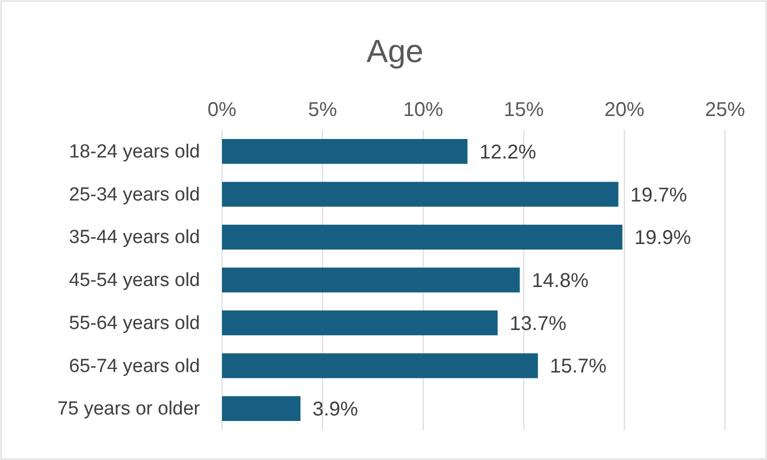  Describe the element at coordinates (578, 367) in the screenshot. I see `data-label: 15.7%` at that location.